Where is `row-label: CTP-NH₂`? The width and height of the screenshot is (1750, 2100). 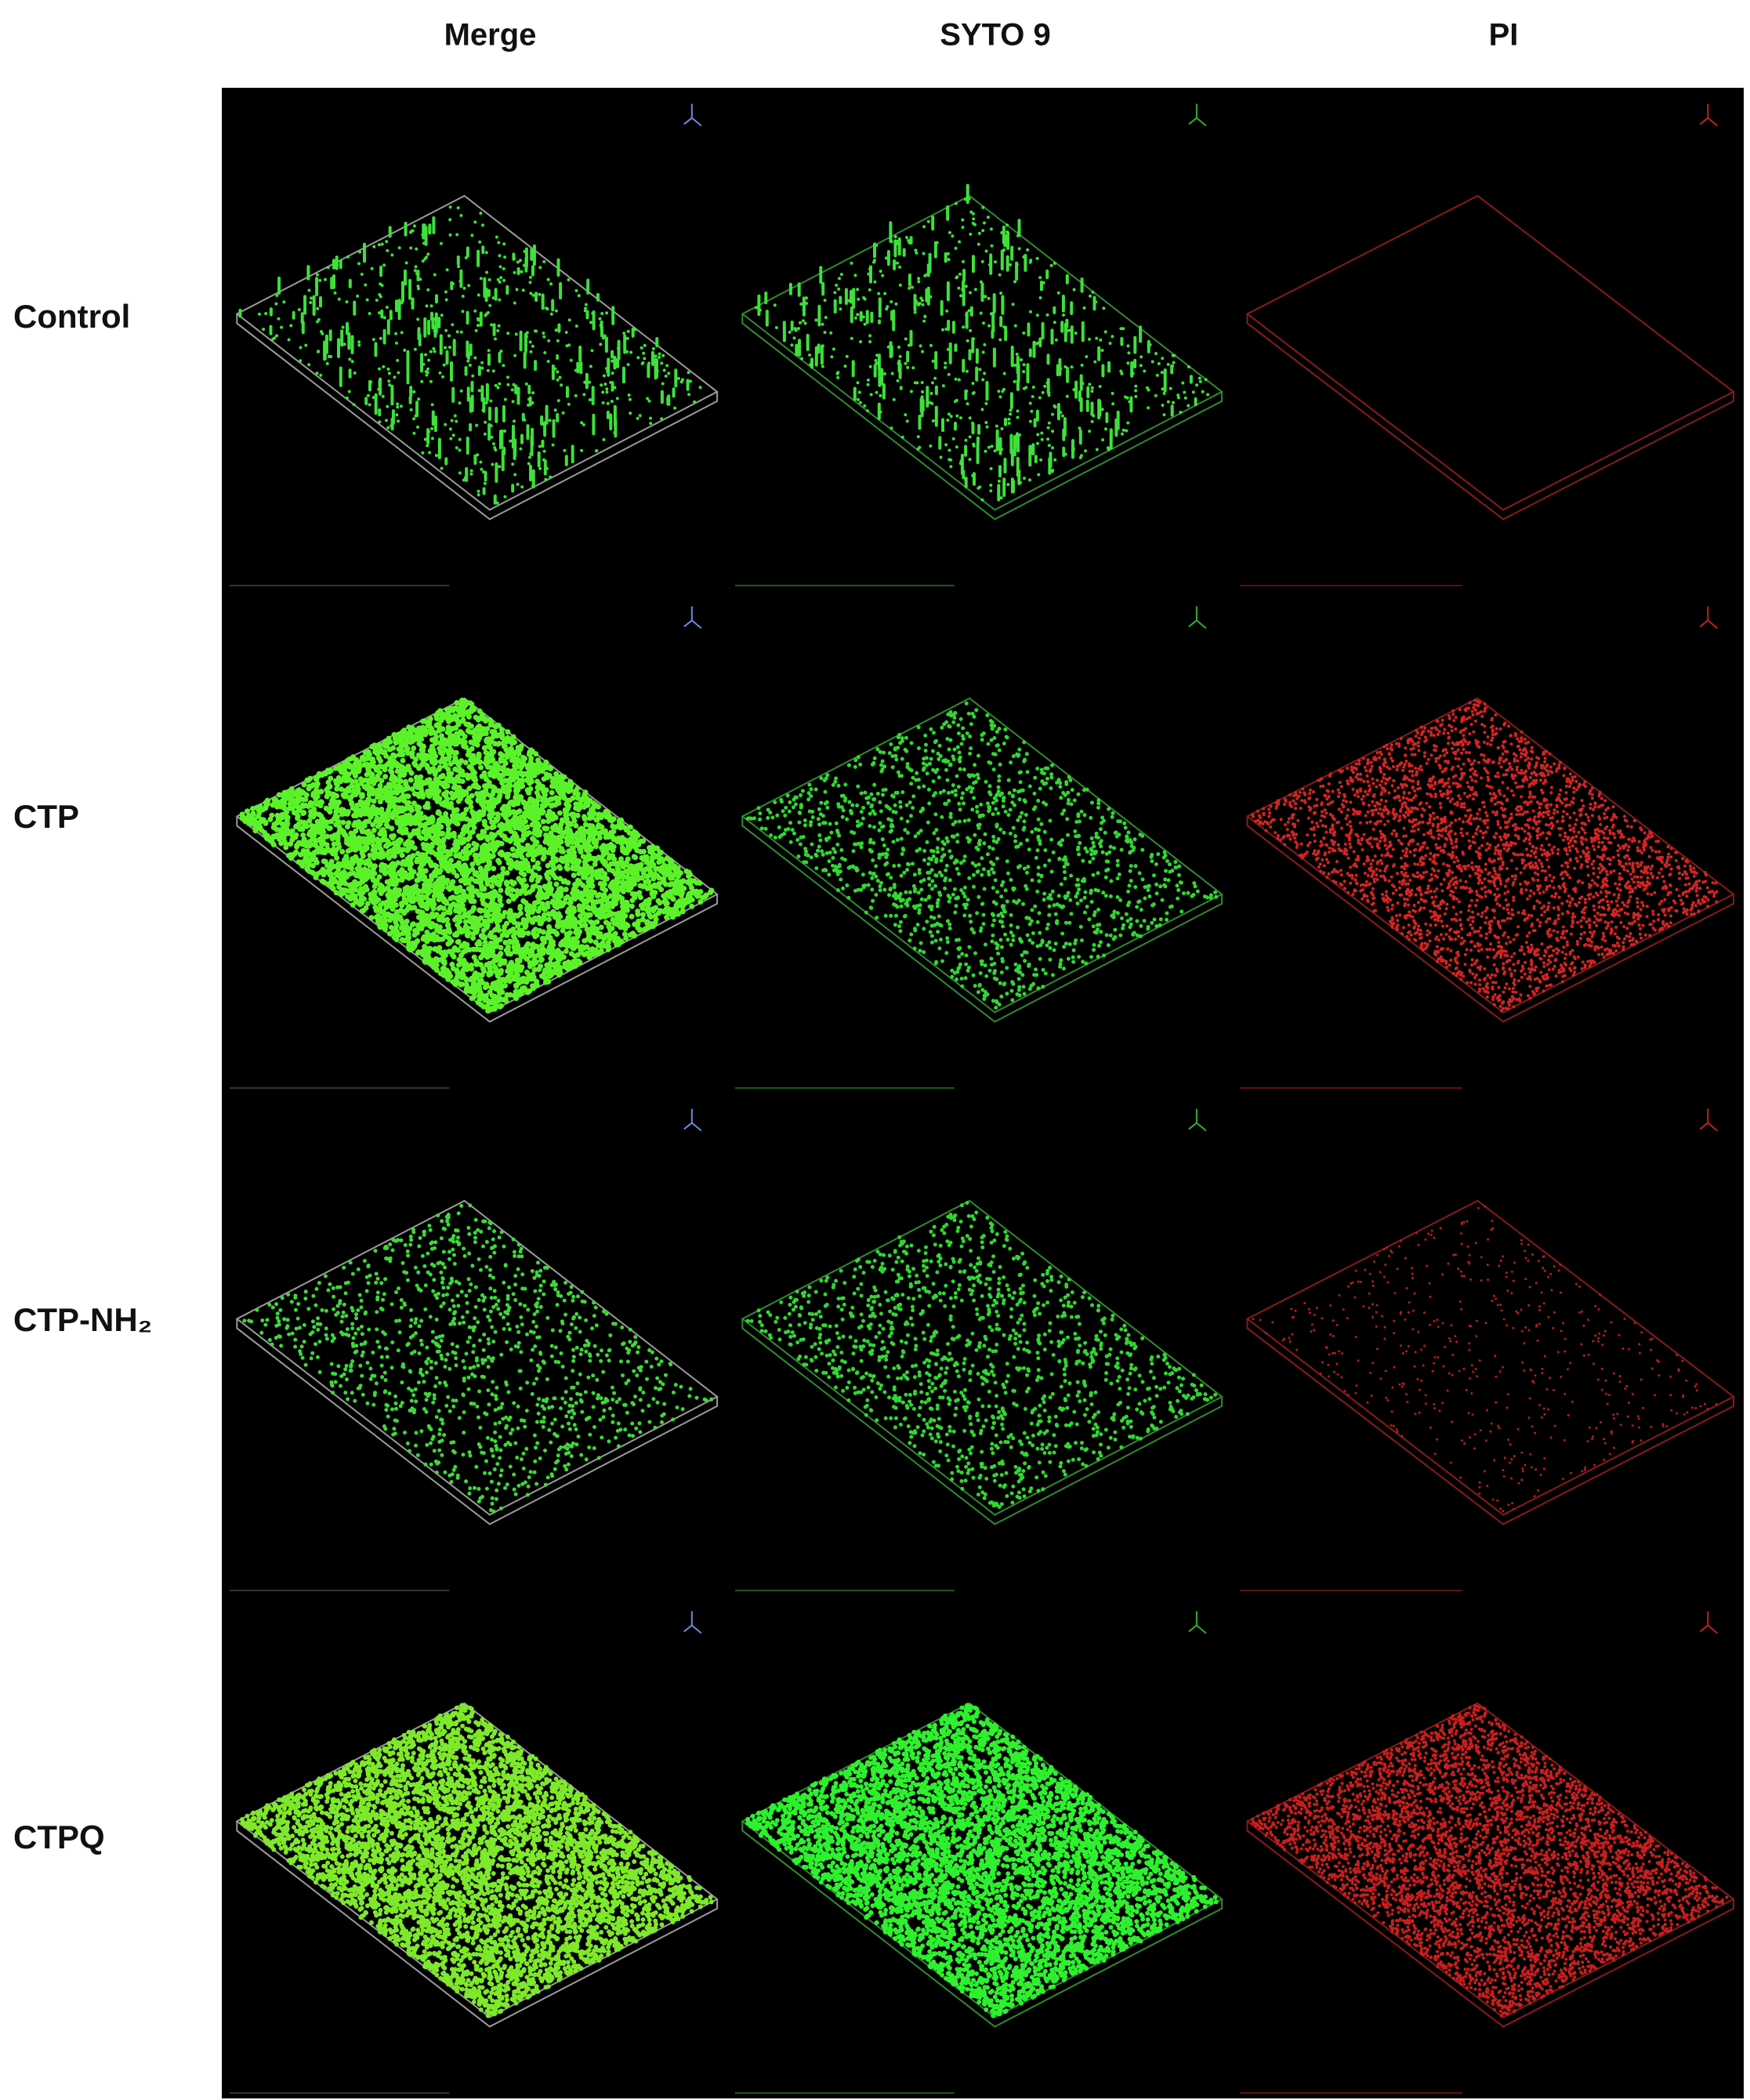 row-label: CTP-NH₂ is located at coordinates (82, 1319).